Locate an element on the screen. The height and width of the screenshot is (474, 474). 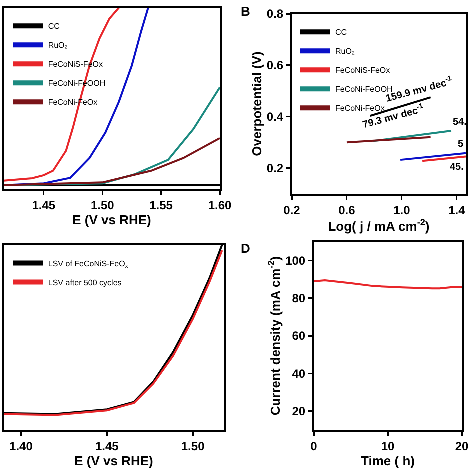
x-tick-label: 1.60 is located at coordinates (220, 205).